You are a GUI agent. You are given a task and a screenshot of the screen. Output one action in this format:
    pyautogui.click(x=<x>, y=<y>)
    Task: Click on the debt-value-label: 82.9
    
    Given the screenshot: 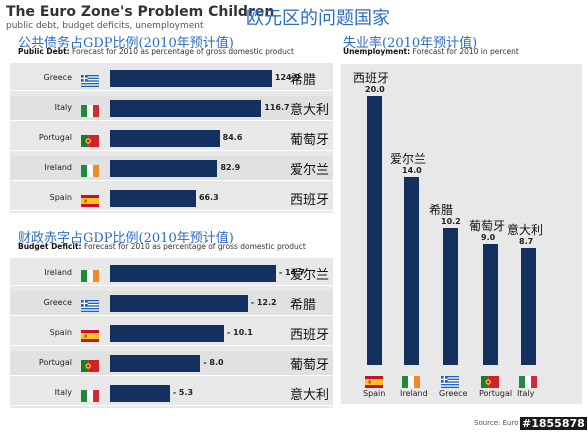 What is the action you would take?
    pyautogui.click(x=230, y=167)
    